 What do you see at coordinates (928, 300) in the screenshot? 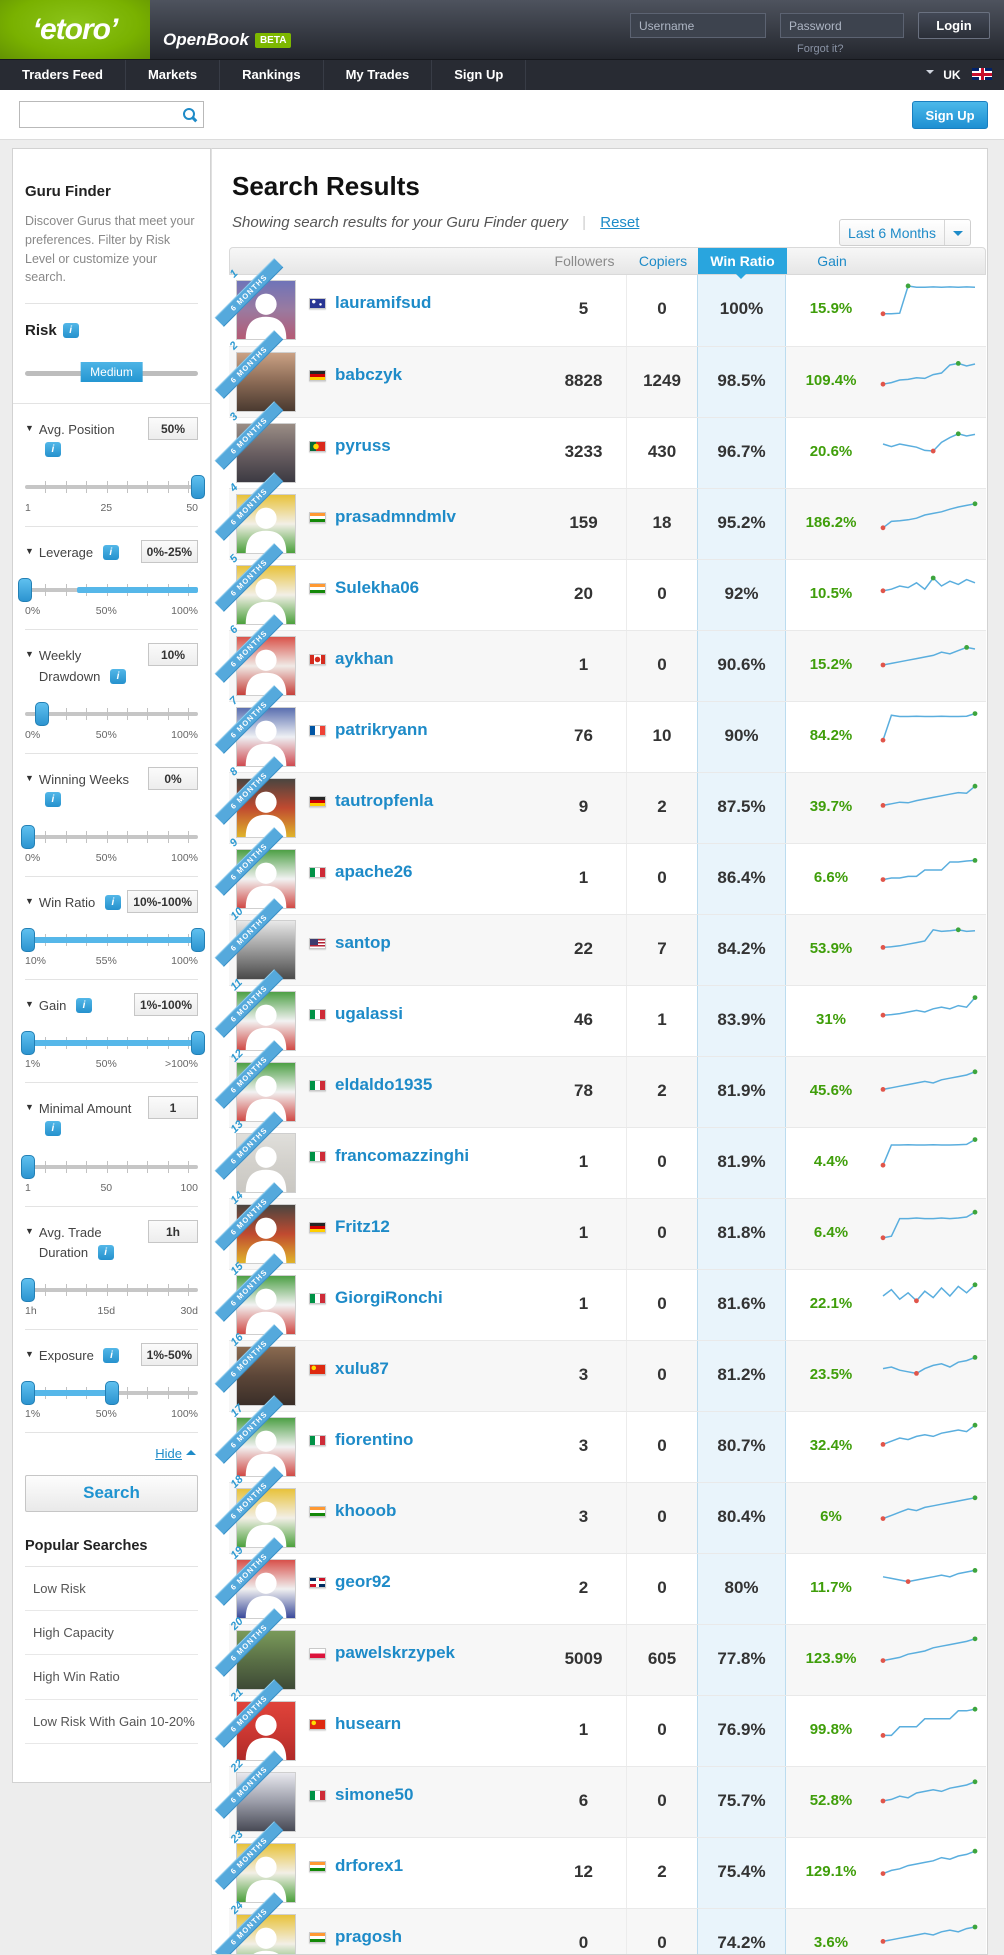
I see `gain-sparkline-chart` at bounding box center [928, 300].